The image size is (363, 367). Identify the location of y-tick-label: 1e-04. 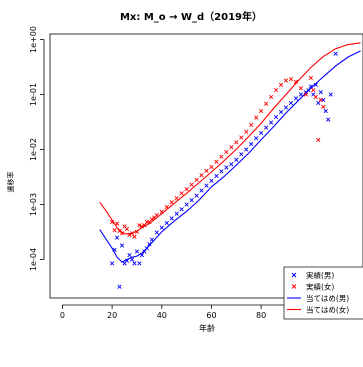
(33, 259).